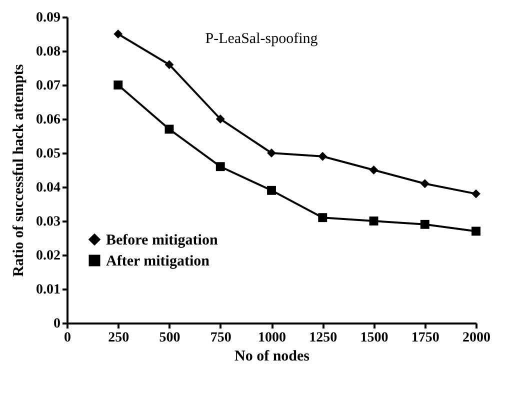  Describe the element at coordinates (48, 222) in the screenshot. I see `y-tick-label: 0.03` at that location.